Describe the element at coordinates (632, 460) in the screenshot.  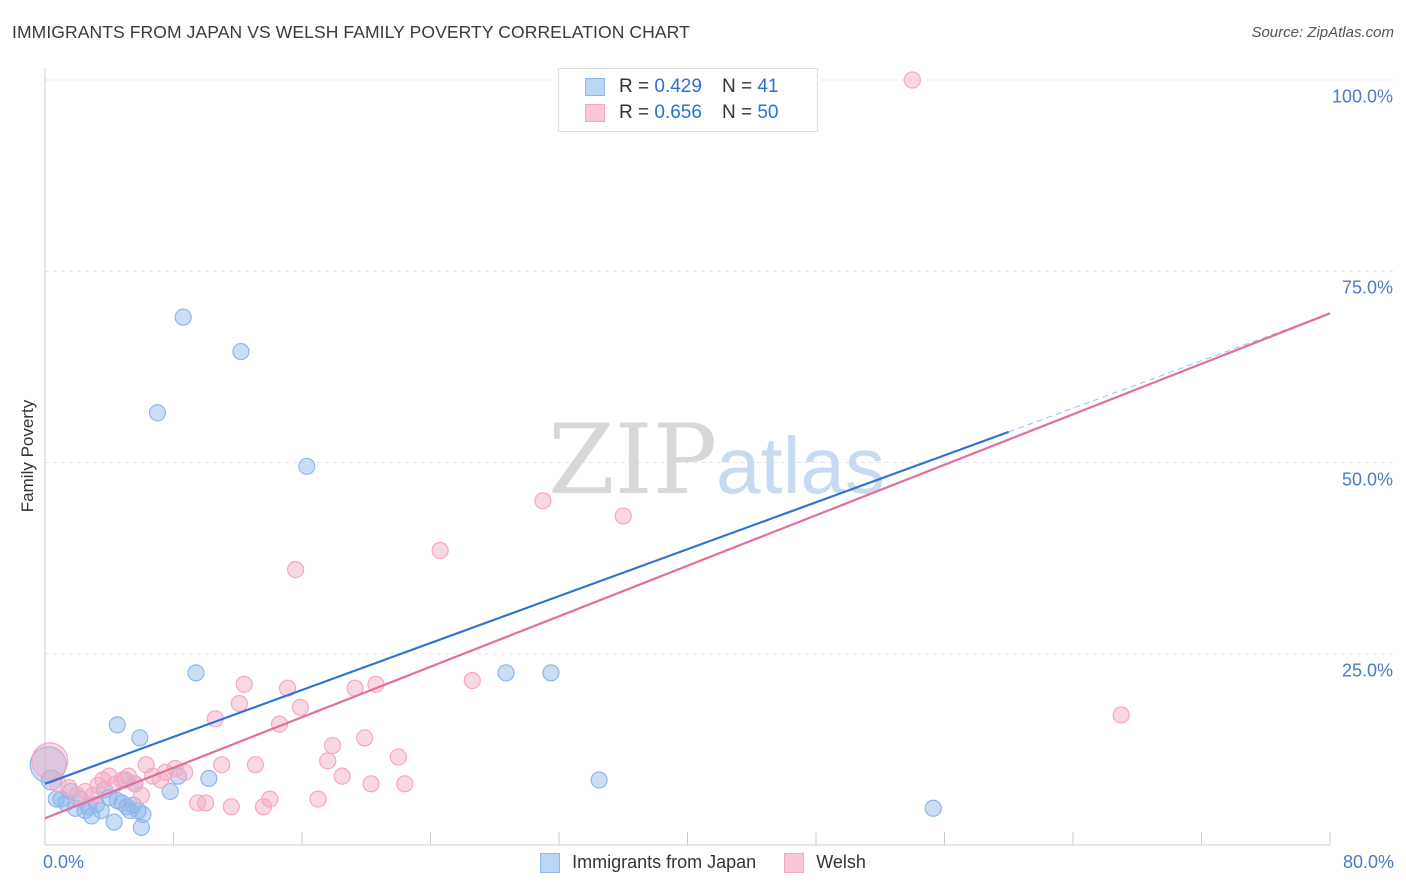
I see `watermark-zip: ZIP` at that location.